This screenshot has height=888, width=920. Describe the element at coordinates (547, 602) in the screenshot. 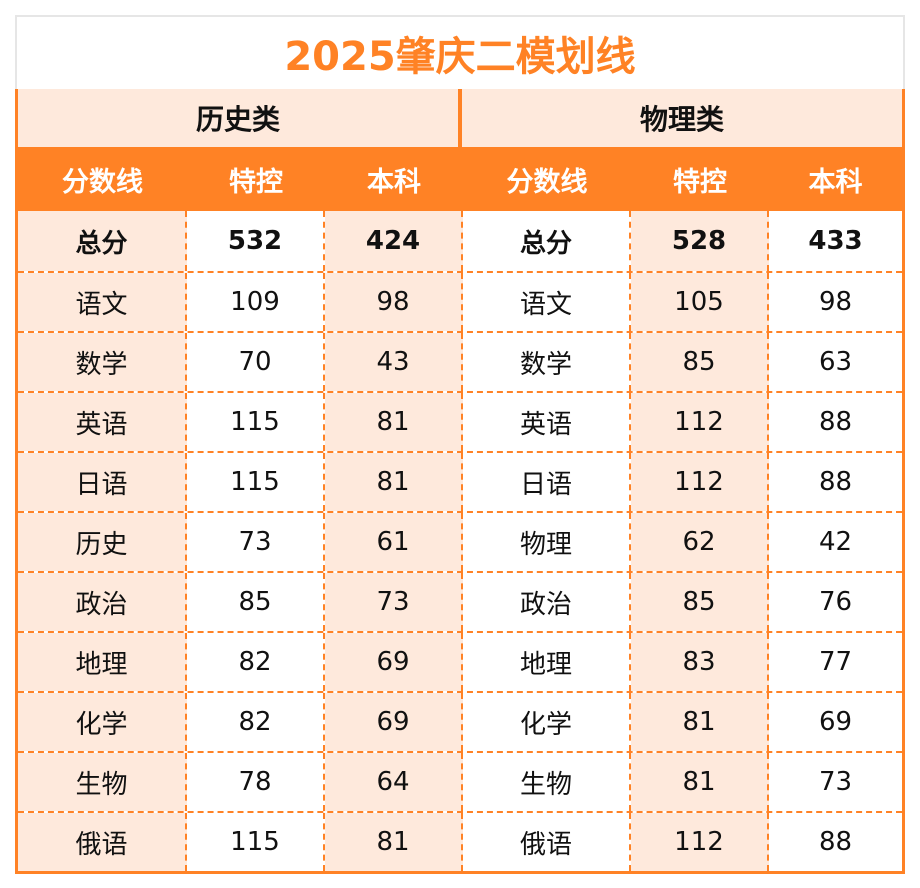

I see `subject-right: 政治` at that location.